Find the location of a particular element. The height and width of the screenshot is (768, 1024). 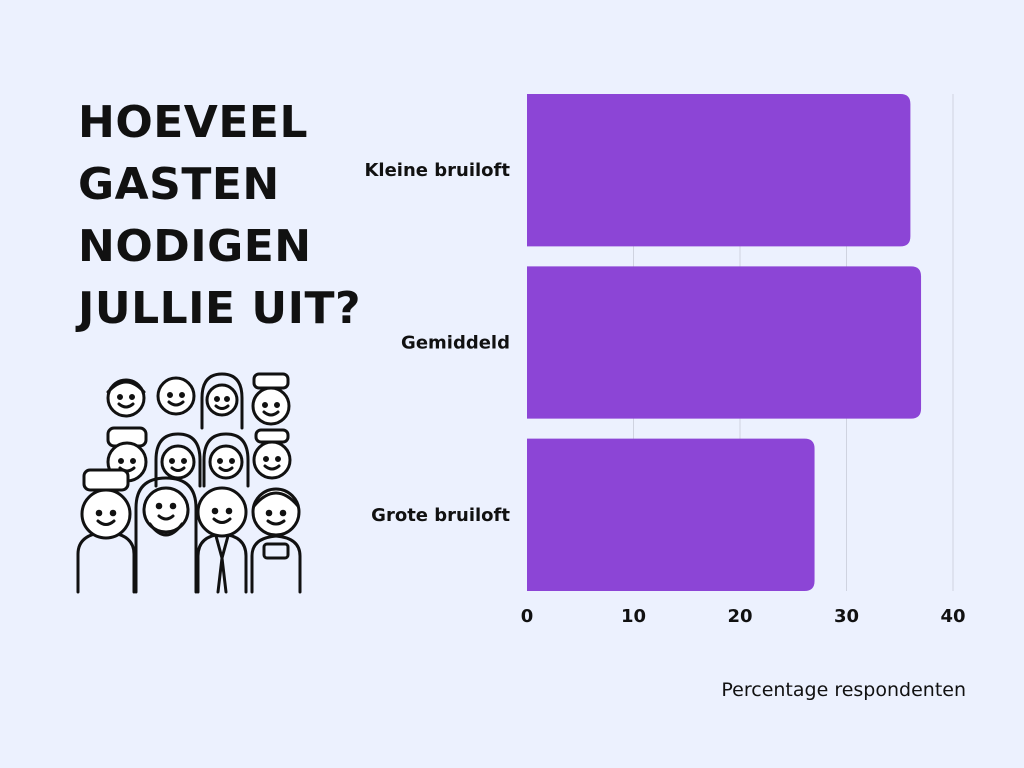

x-tick-label-20: 20 is located at coordinates (739, 616).